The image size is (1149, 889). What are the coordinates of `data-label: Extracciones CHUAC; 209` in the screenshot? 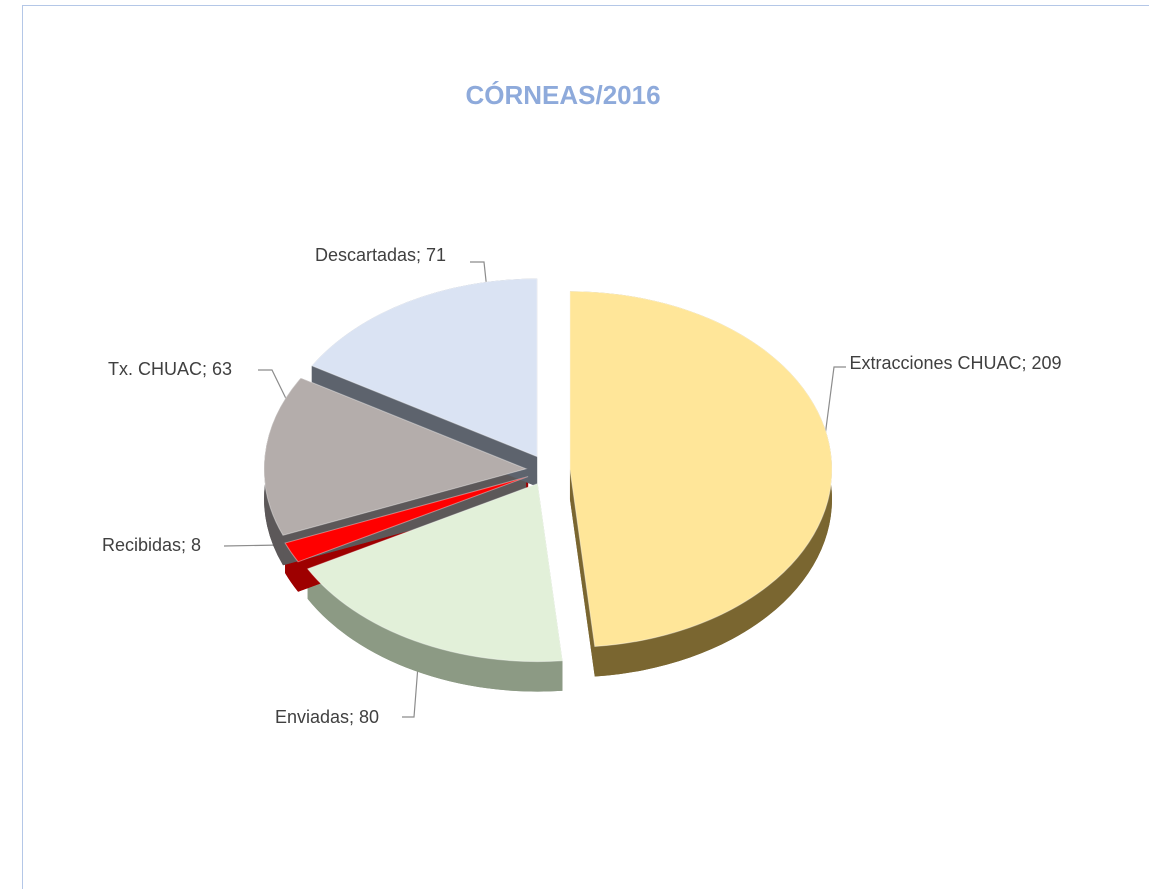 It's located at (955, 363).